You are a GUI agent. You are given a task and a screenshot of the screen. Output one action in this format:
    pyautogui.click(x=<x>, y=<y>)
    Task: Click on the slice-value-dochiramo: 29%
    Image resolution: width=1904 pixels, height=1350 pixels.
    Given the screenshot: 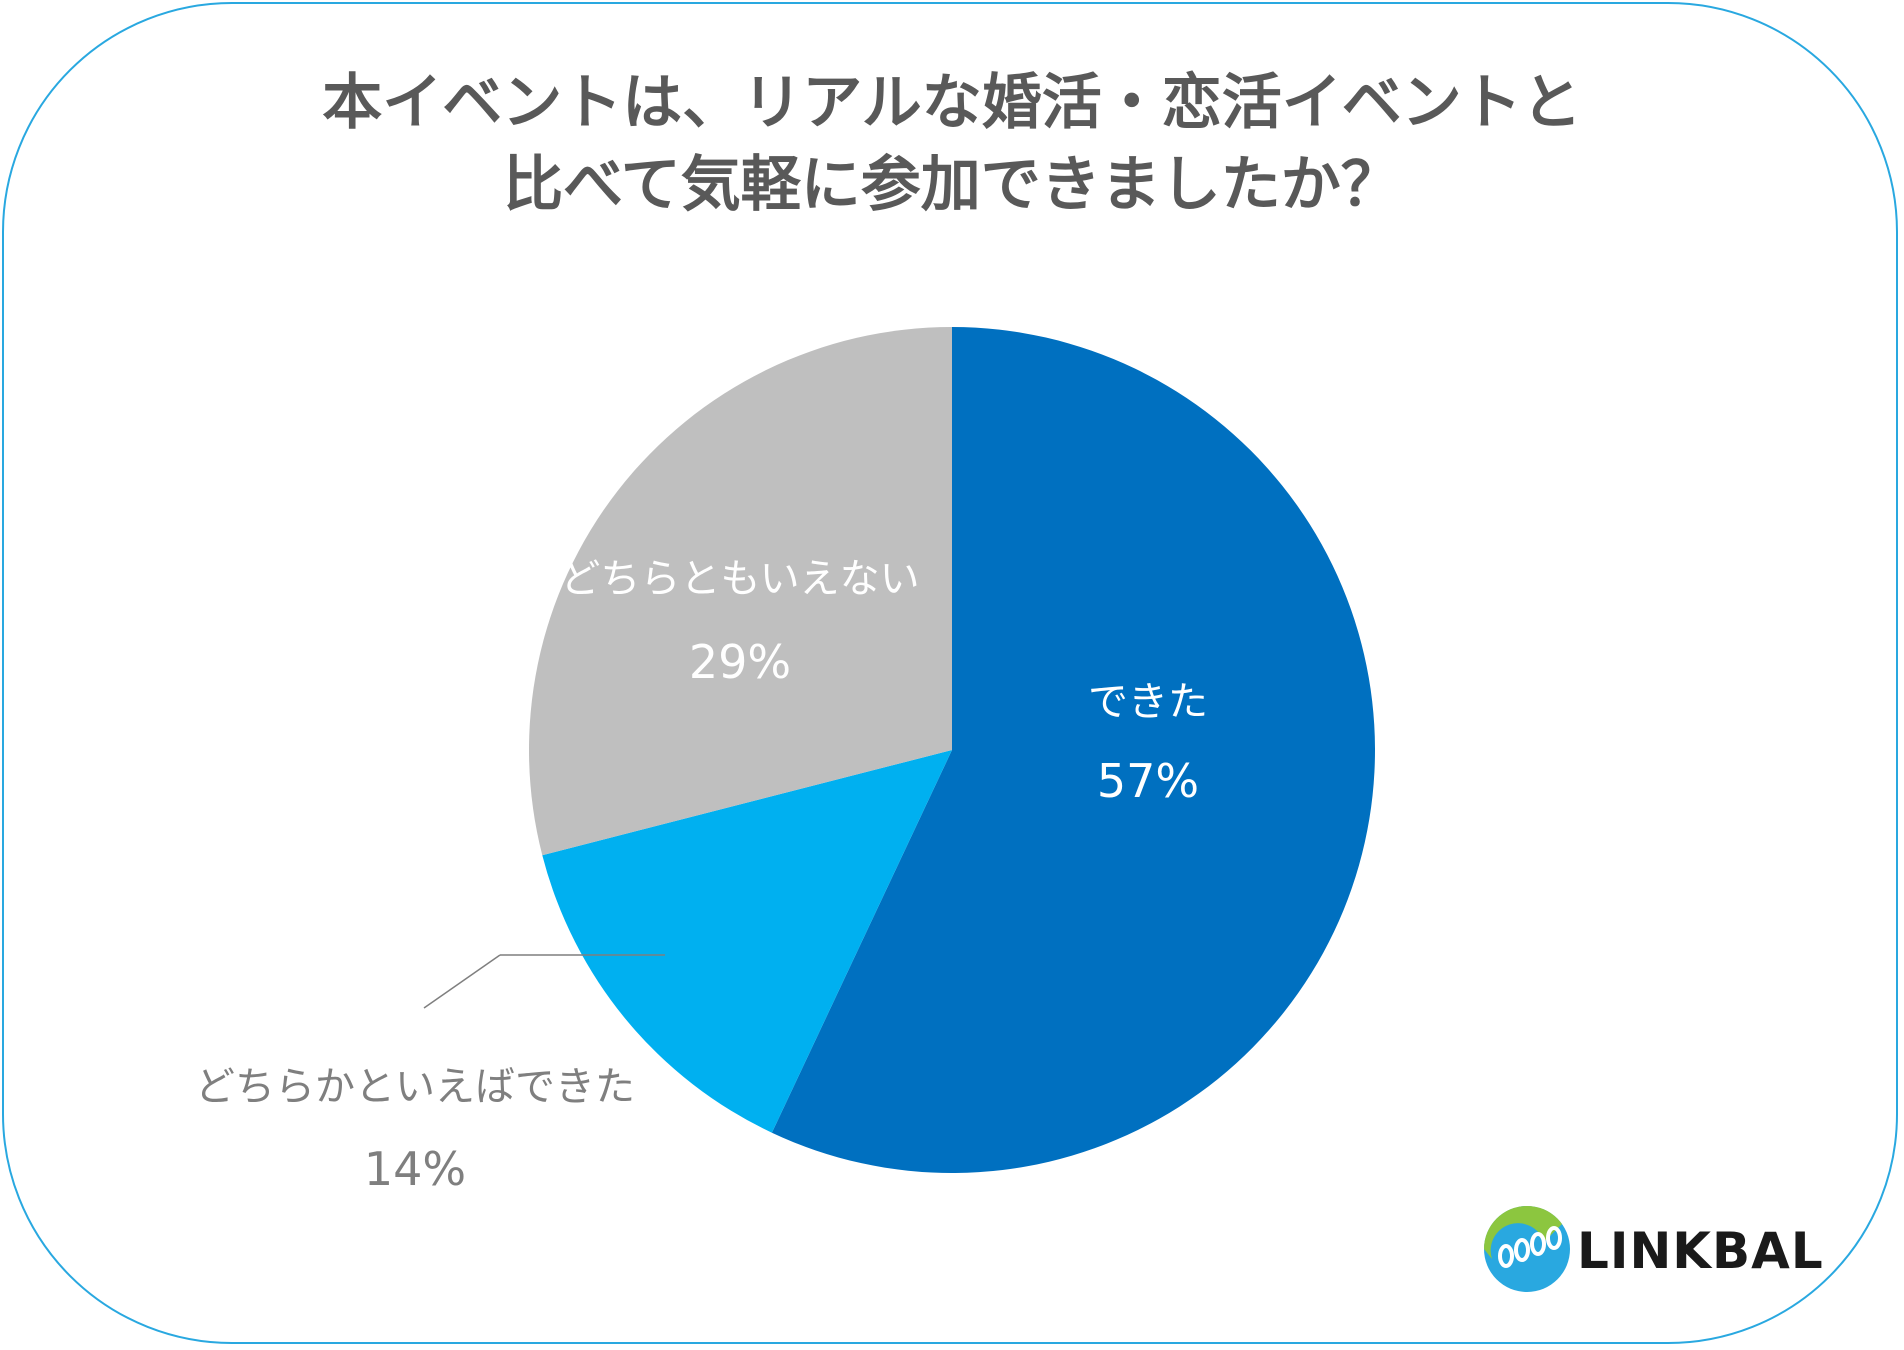 What is the action you would take?
    pyautogui.click(x=740, y=662)
    